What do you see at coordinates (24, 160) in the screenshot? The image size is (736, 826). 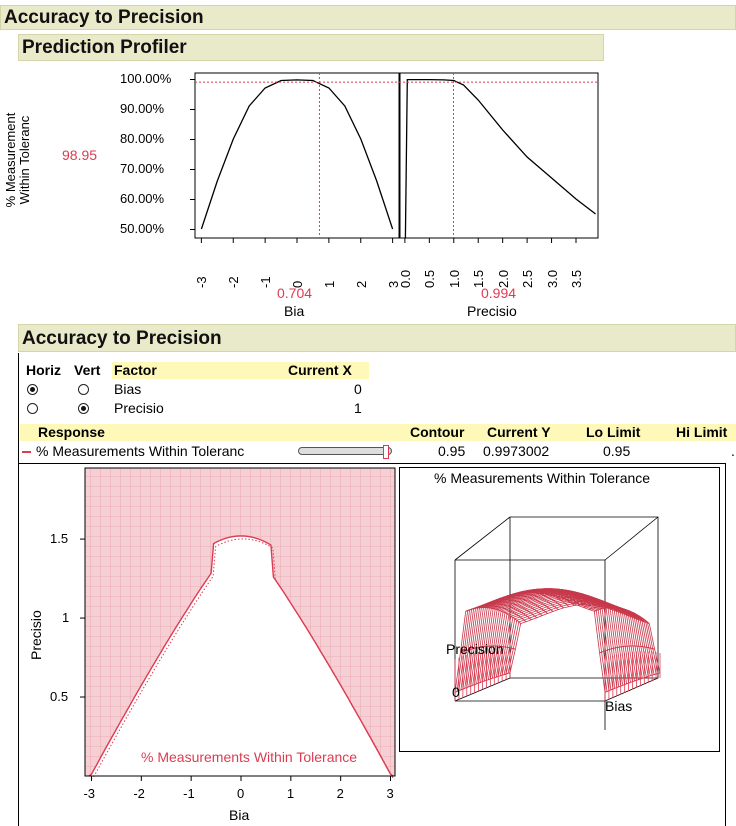 I see `y-label-line2: Within Toleranc` at bounding box center [24, 160].